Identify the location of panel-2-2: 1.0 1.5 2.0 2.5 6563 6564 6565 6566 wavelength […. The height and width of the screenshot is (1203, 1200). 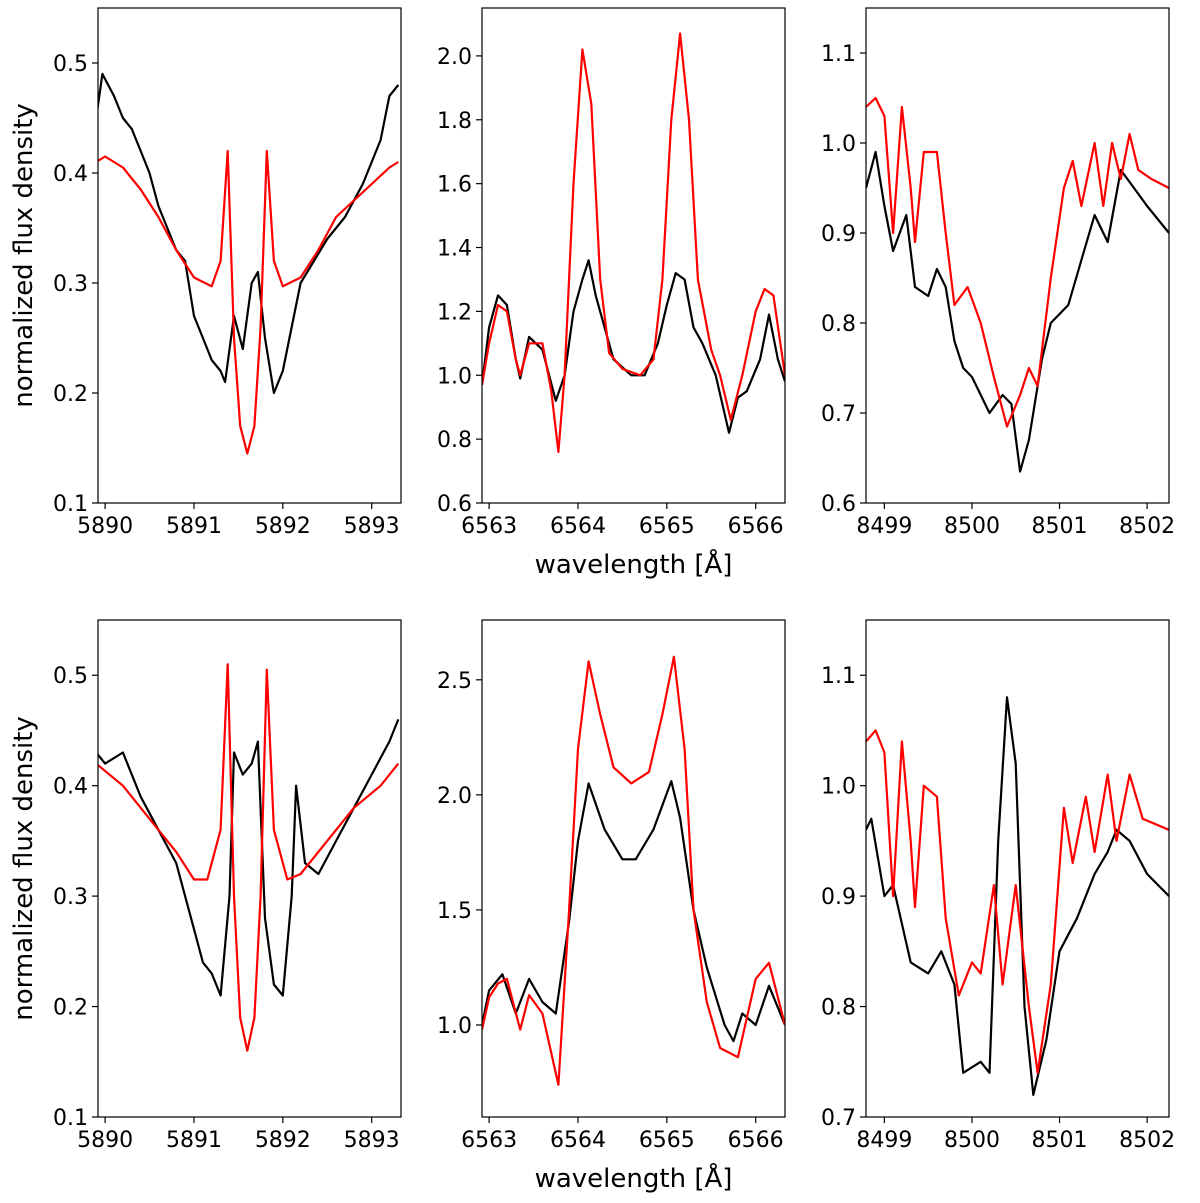
(611, 906).